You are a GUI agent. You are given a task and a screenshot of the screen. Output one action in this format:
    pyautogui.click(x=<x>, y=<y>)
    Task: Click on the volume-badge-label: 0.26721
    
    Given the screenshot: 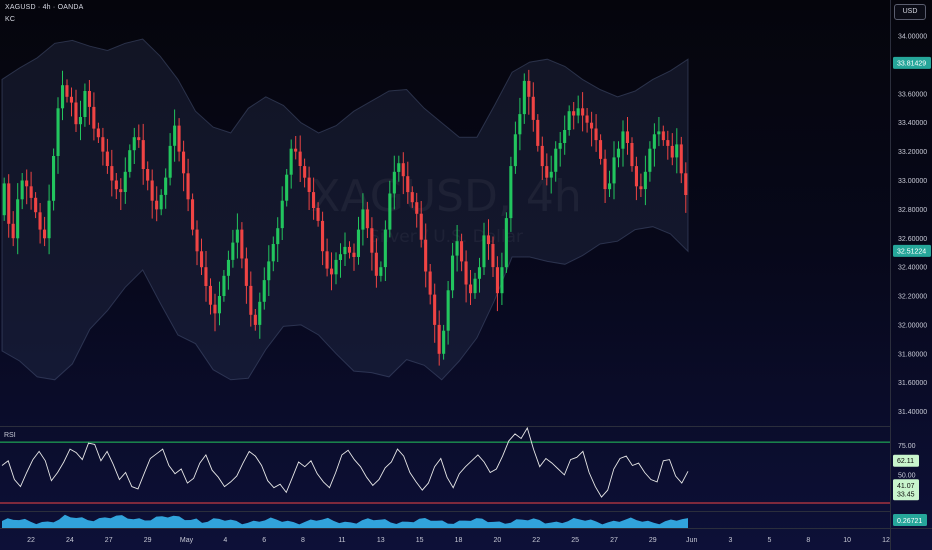 What is the action you would take?
    pyautogui.click(x=909, y=521)
    